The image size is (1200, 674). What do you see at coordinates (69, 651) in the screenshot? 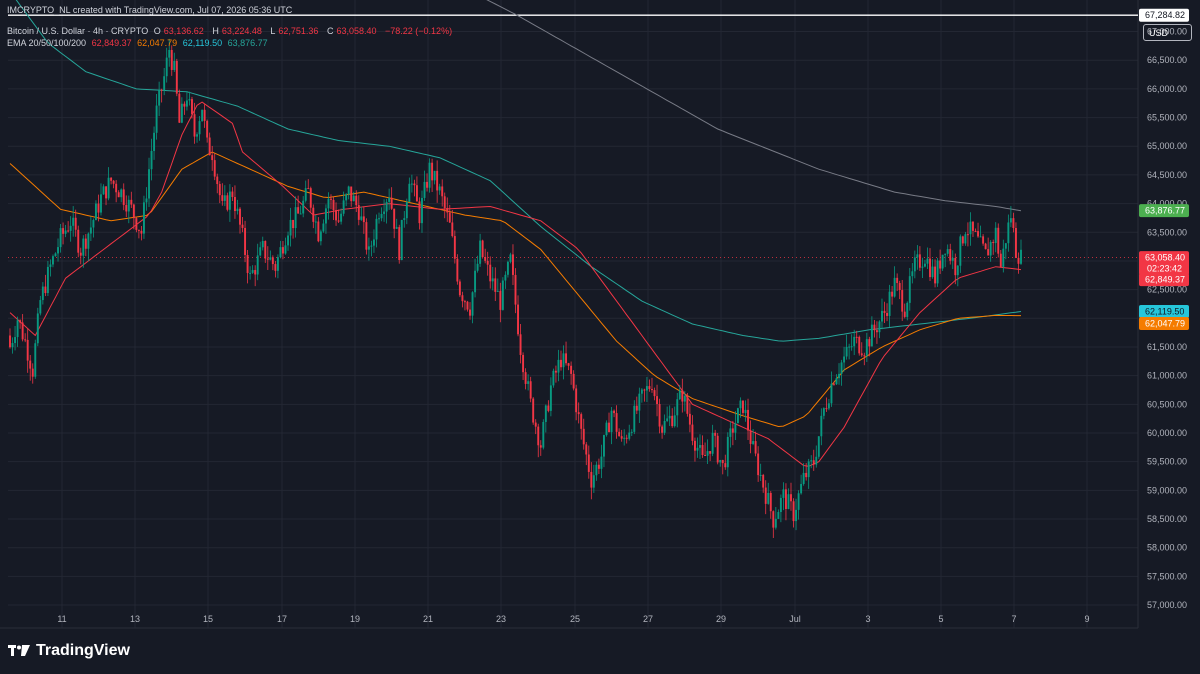
I see `tradingview-logo: TradingView` at bounding box center [69, 651].